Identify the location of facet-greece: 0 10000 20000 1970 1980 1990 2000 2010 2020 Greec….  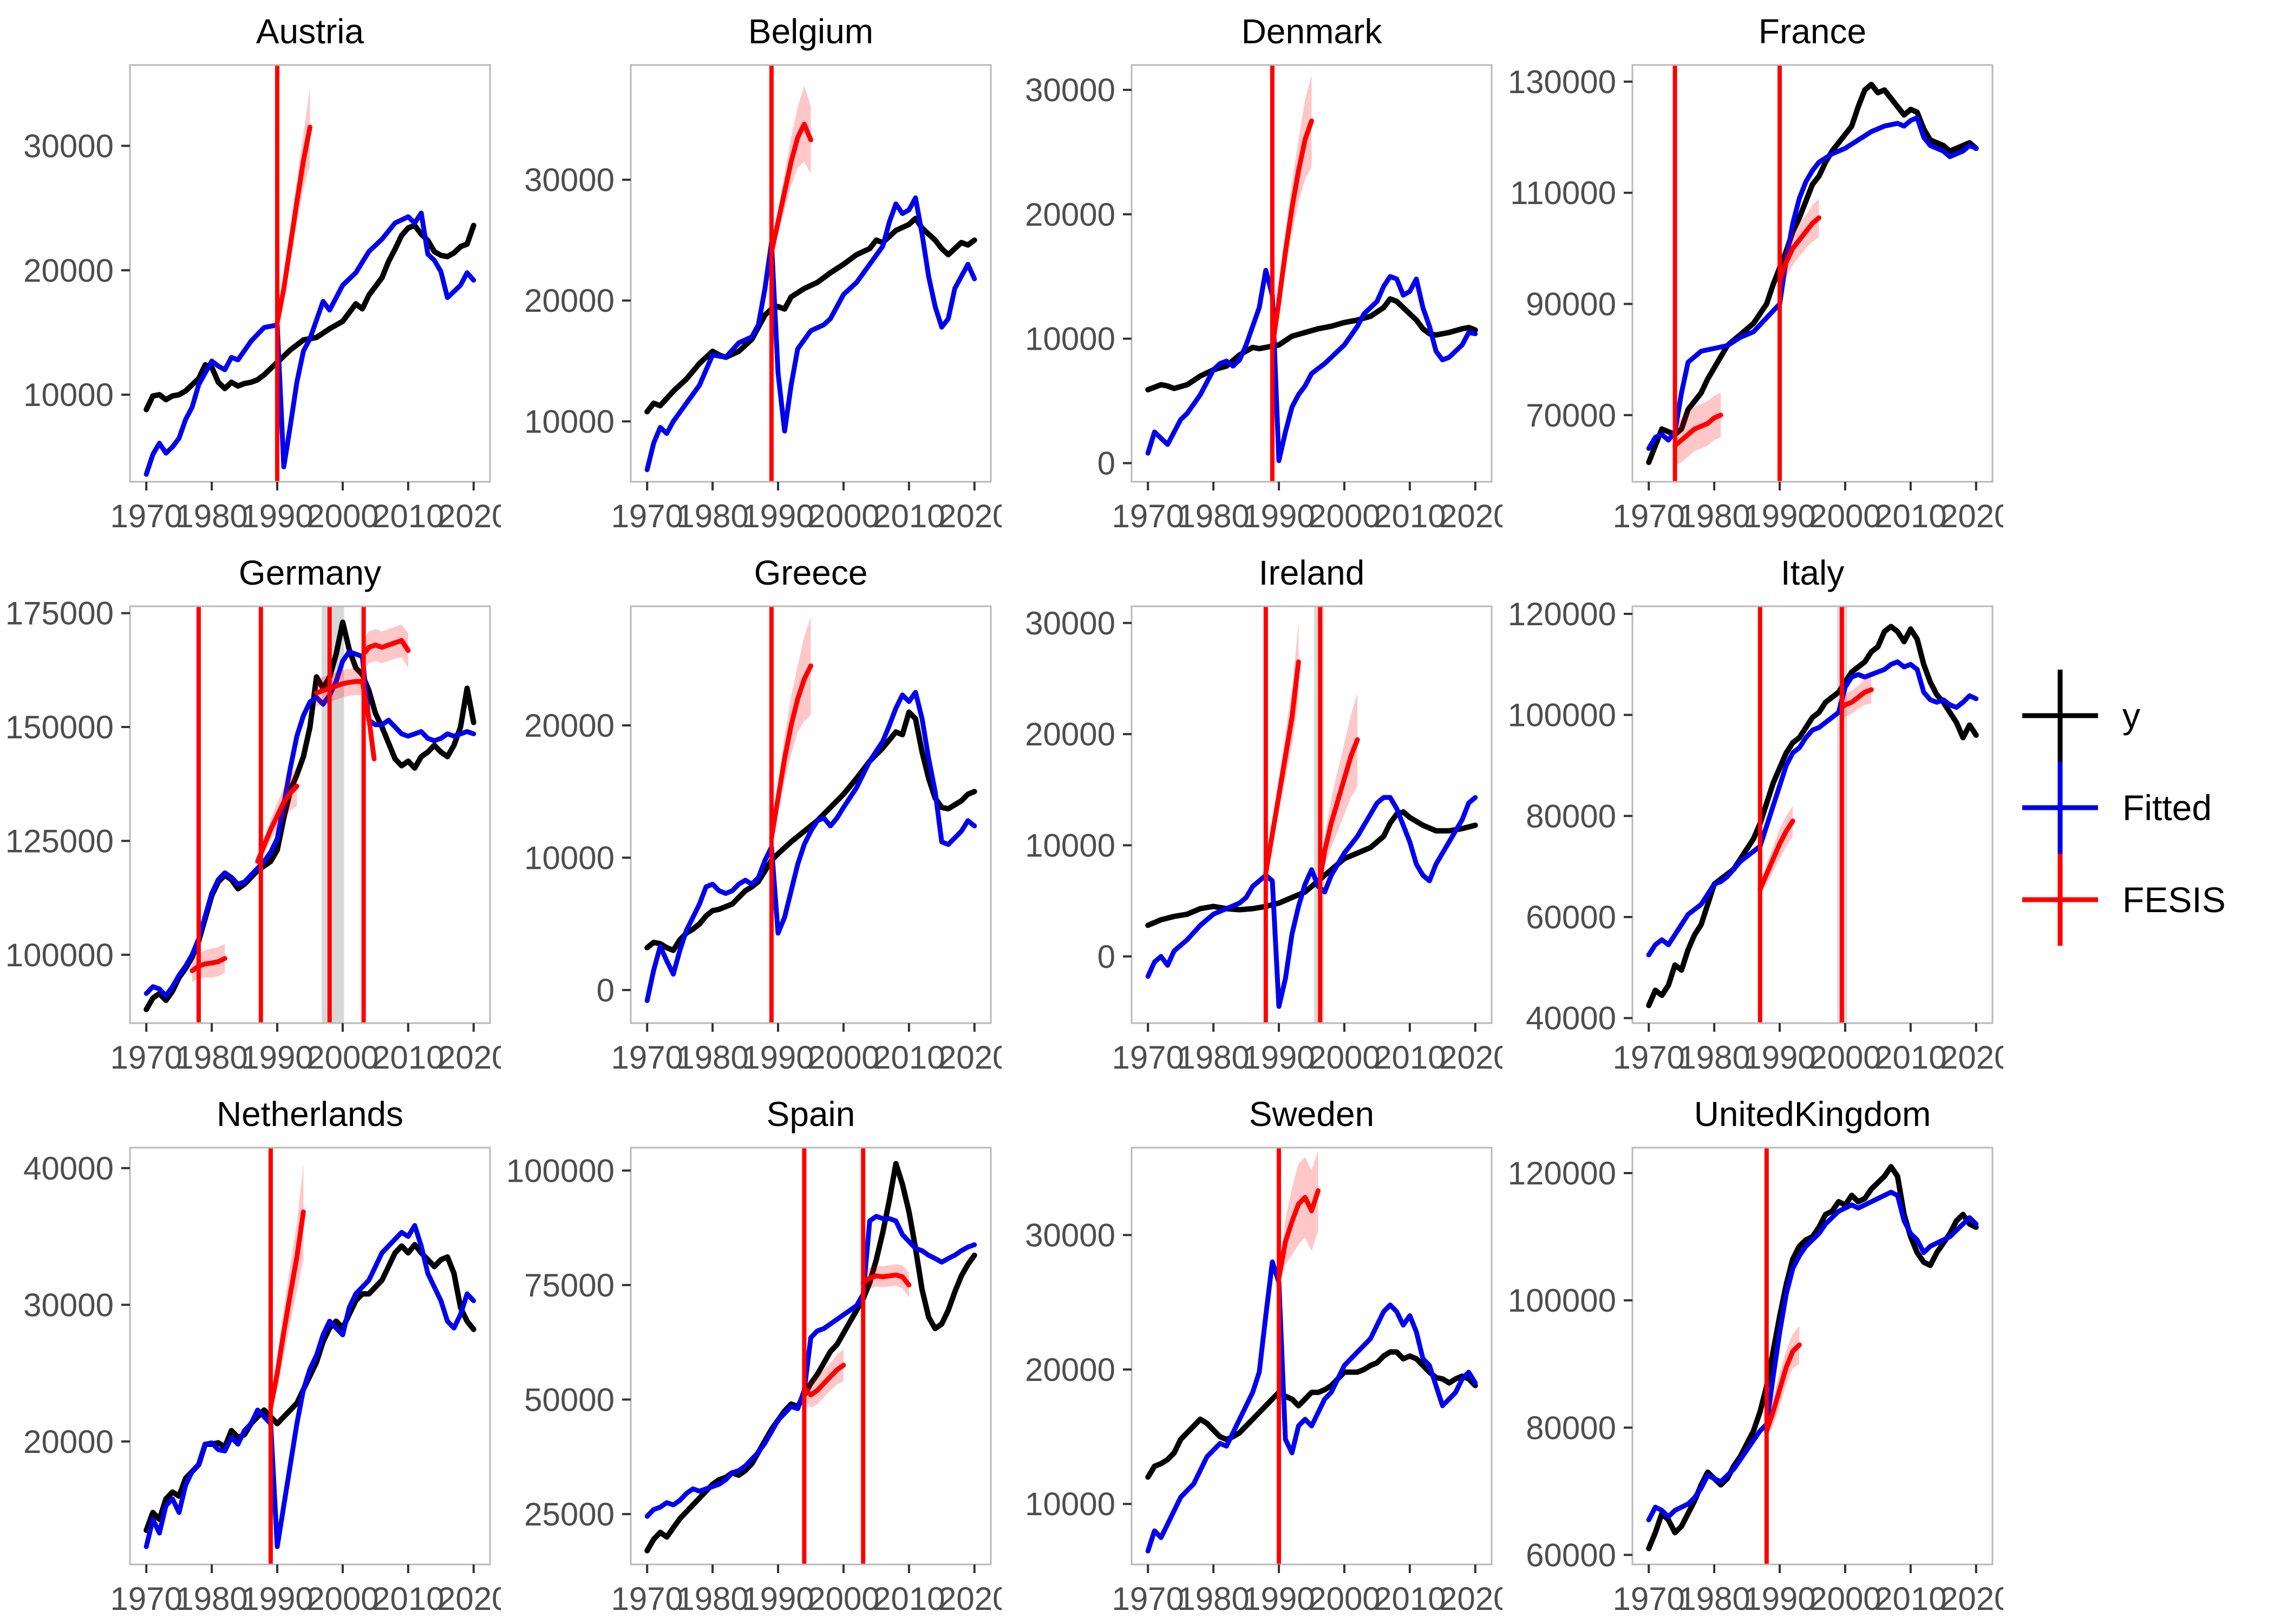
(756, 812).